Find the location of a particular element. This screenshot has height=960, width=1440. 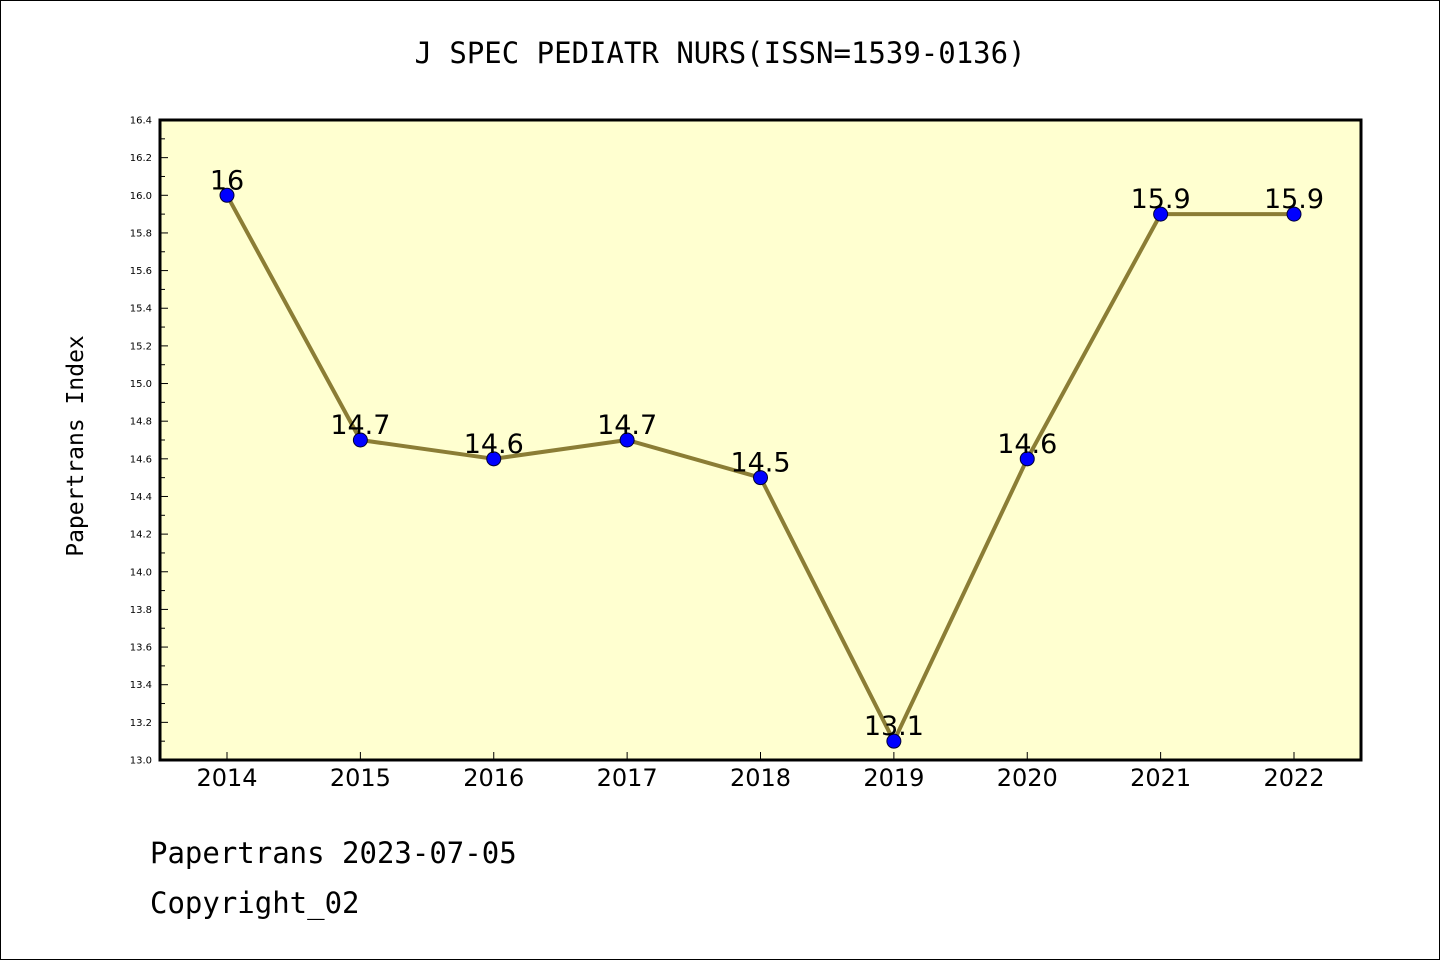

x-tick-label: 2016 is located at coordinates (493, 778).